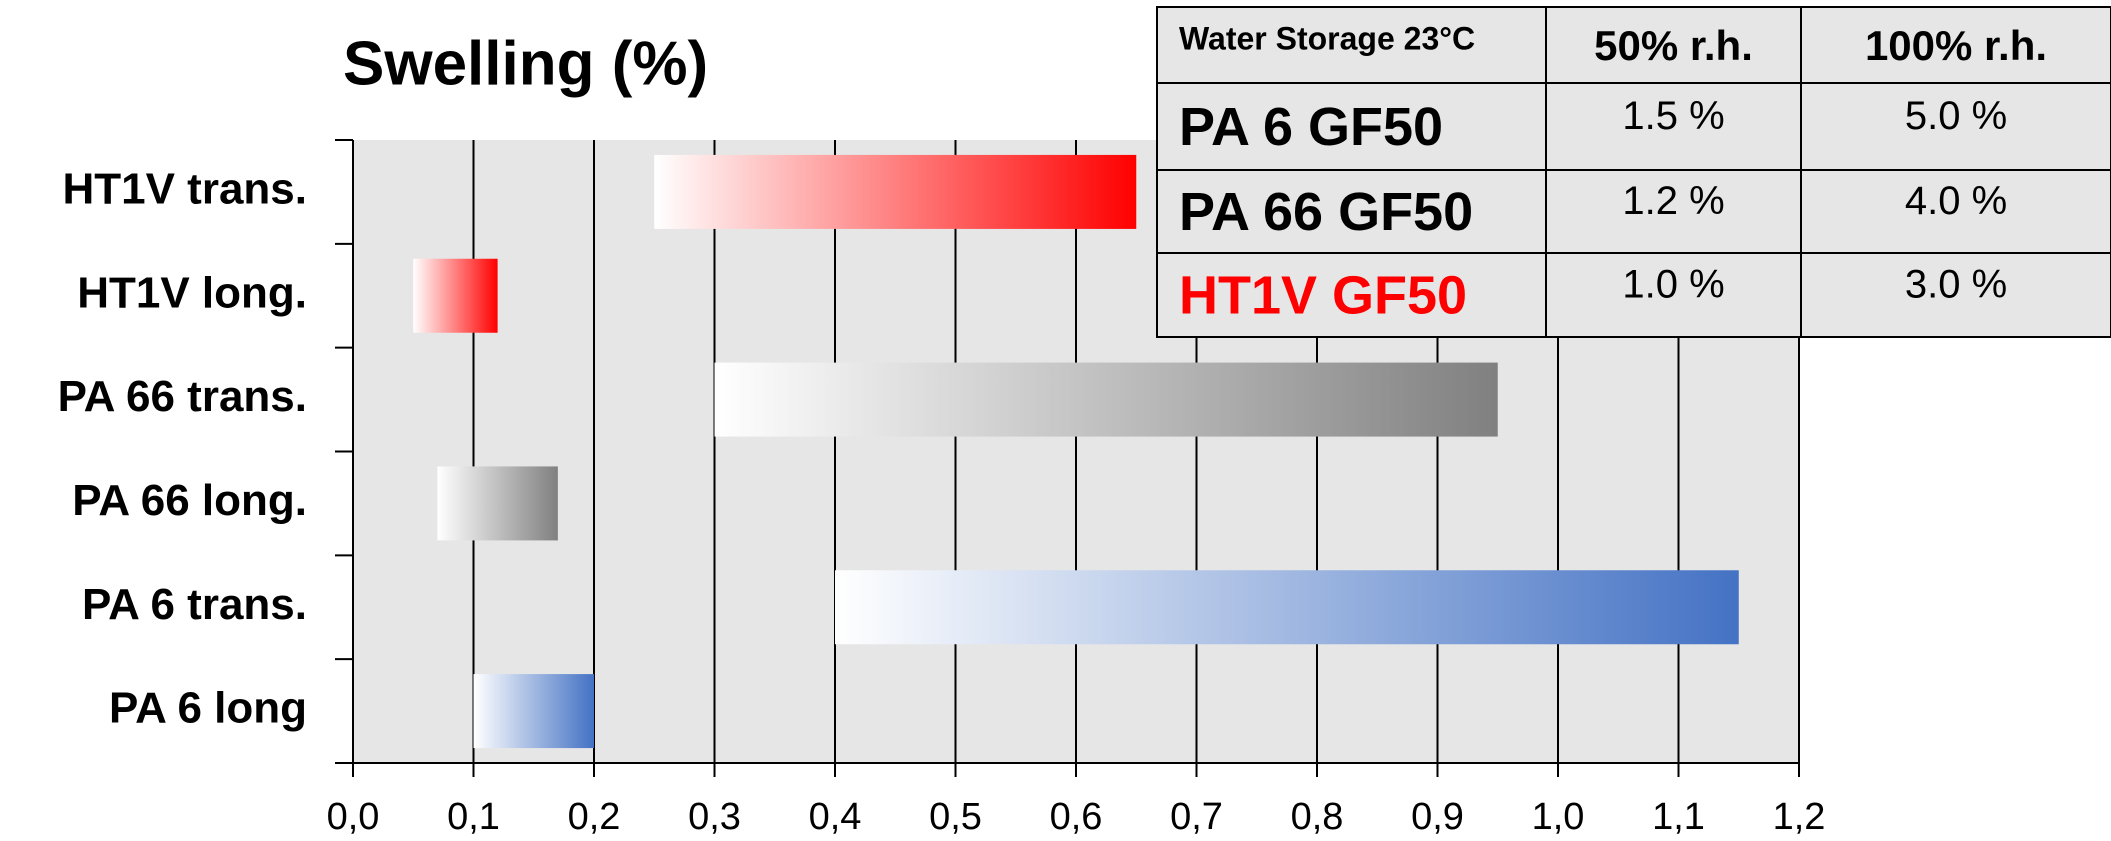 The width and height of the screenshot is (2111, 841). Describe the element at coordinates (184, 189) in the screenshot. I see `y-tick-label: HT1V trans.` at that location.